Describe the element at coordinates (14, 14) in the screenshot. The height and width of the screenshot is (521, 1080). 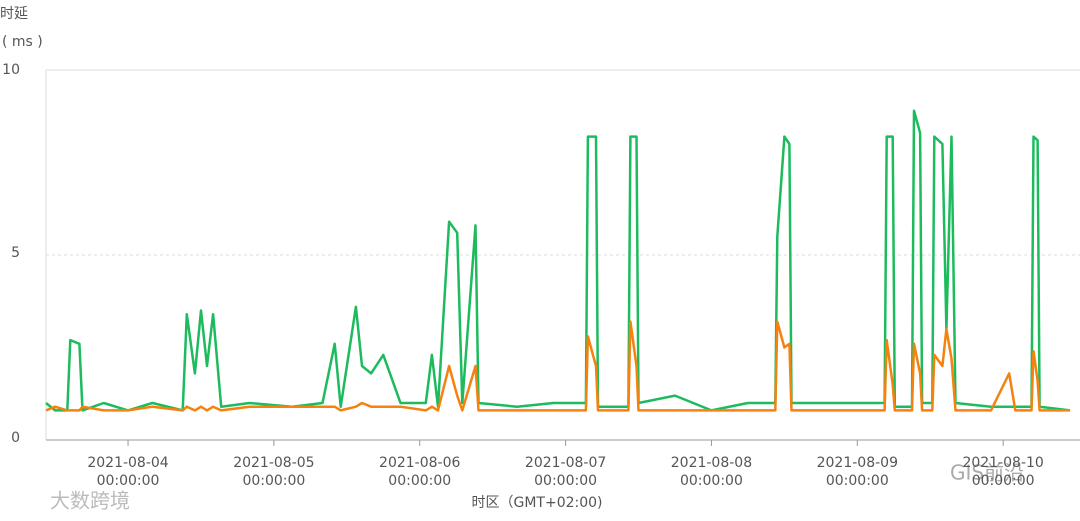
I see `y-label: 时延` at that location.